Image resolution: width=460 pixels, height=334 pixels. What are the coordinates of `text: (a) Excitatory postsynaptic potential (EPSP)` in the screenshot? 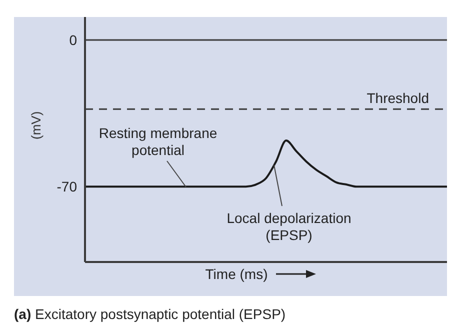 It's located at (150, 314).